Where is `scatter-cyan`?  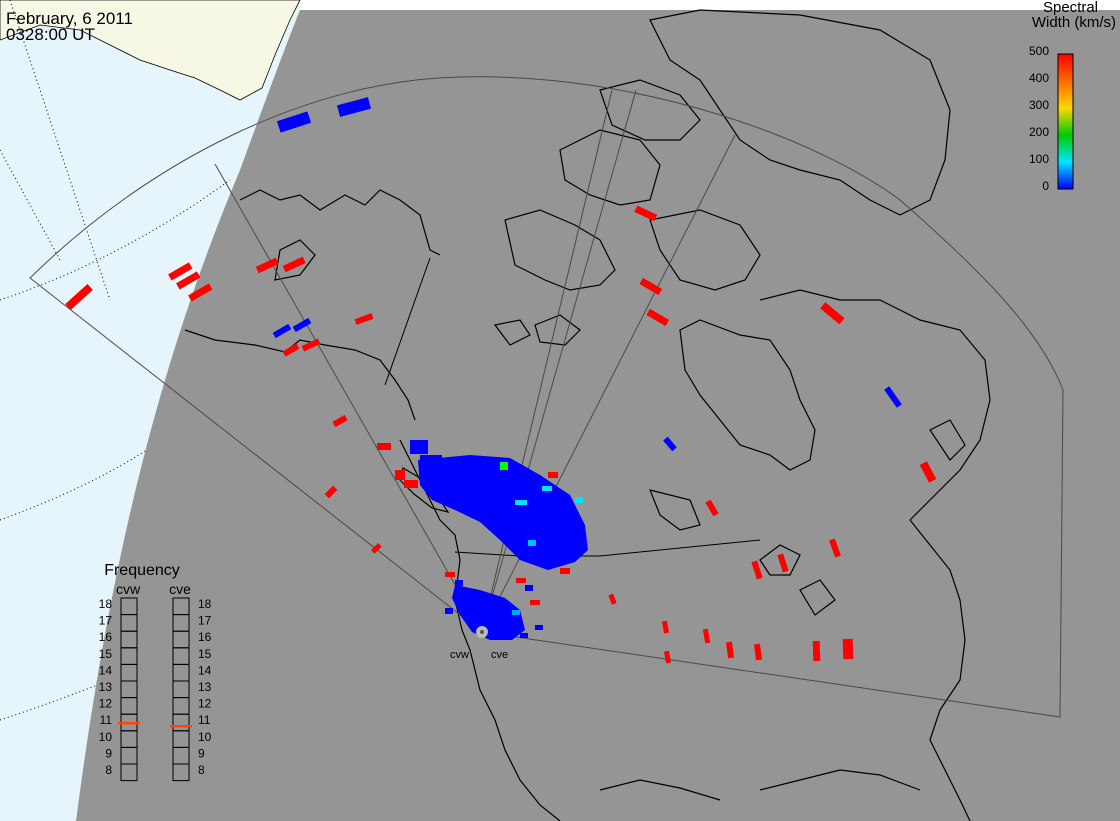 scatter-cyan is located at coordinates (541, 538).